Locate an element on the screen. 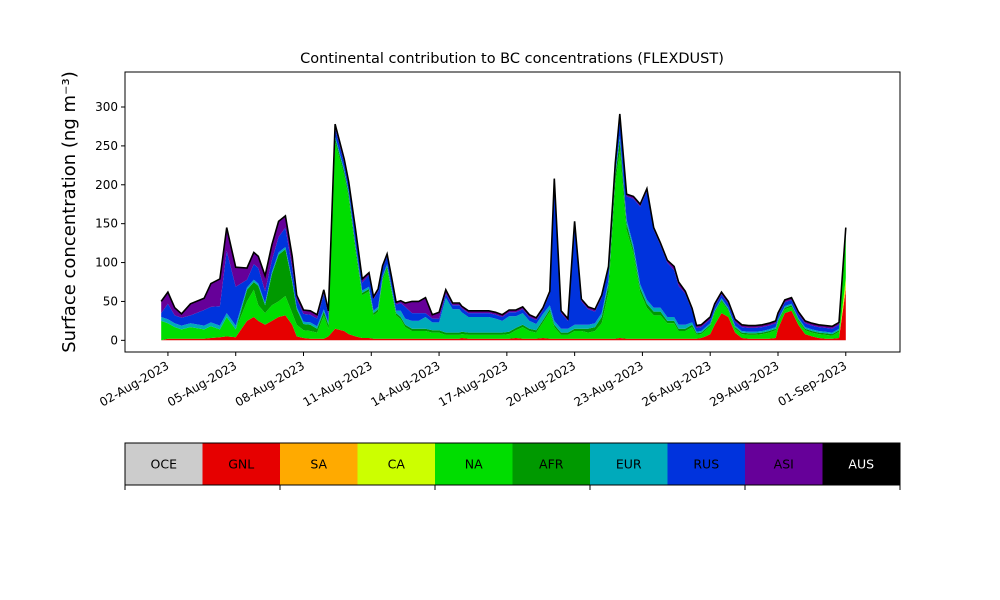 This screenshot has height=600, width=1000. legend-label-rus: RUS is located at coordinates (706, 464).